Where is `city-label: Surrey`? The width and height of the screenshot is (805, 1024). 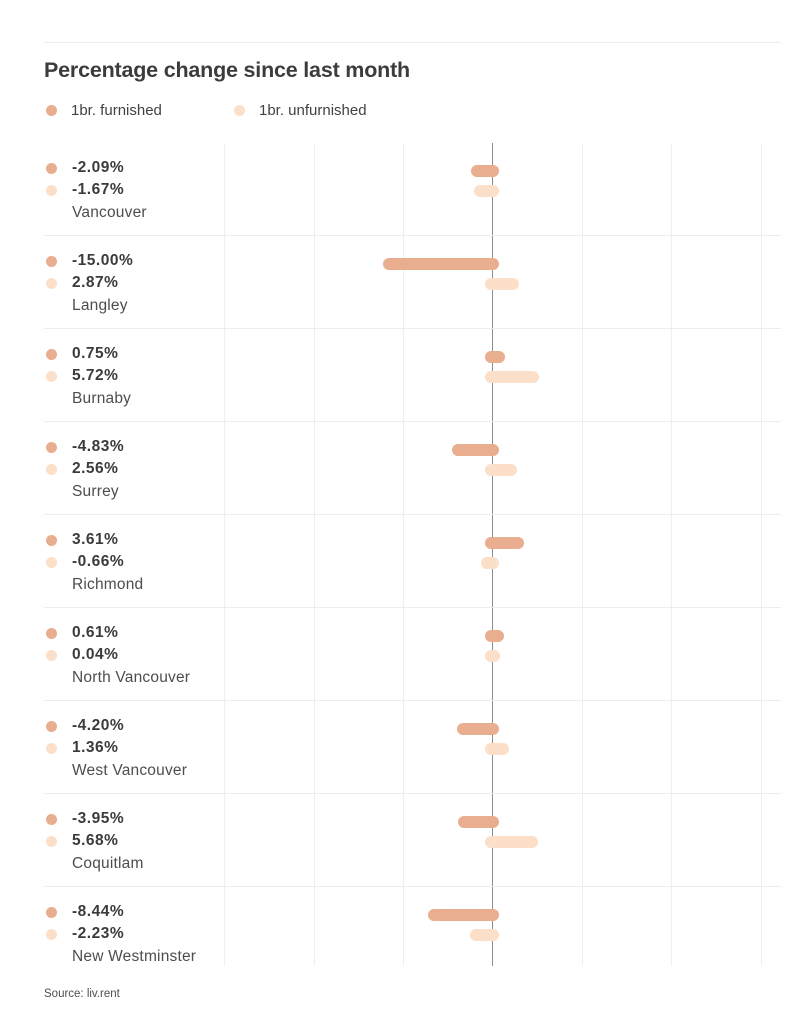
city-label: Surrey is located at coordinates (95, 491).